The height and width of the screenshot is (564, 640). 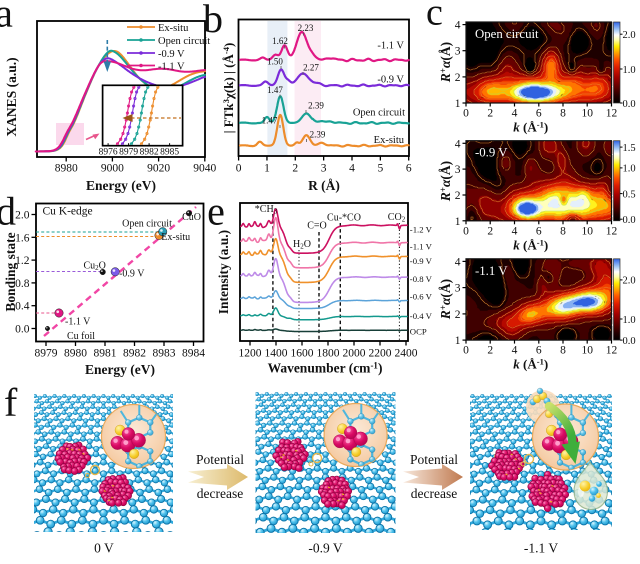 What do you see at coordinates (275, 62) in the screenshot?
I see `svg-text: 1.50` at bounding box center [275, 62].